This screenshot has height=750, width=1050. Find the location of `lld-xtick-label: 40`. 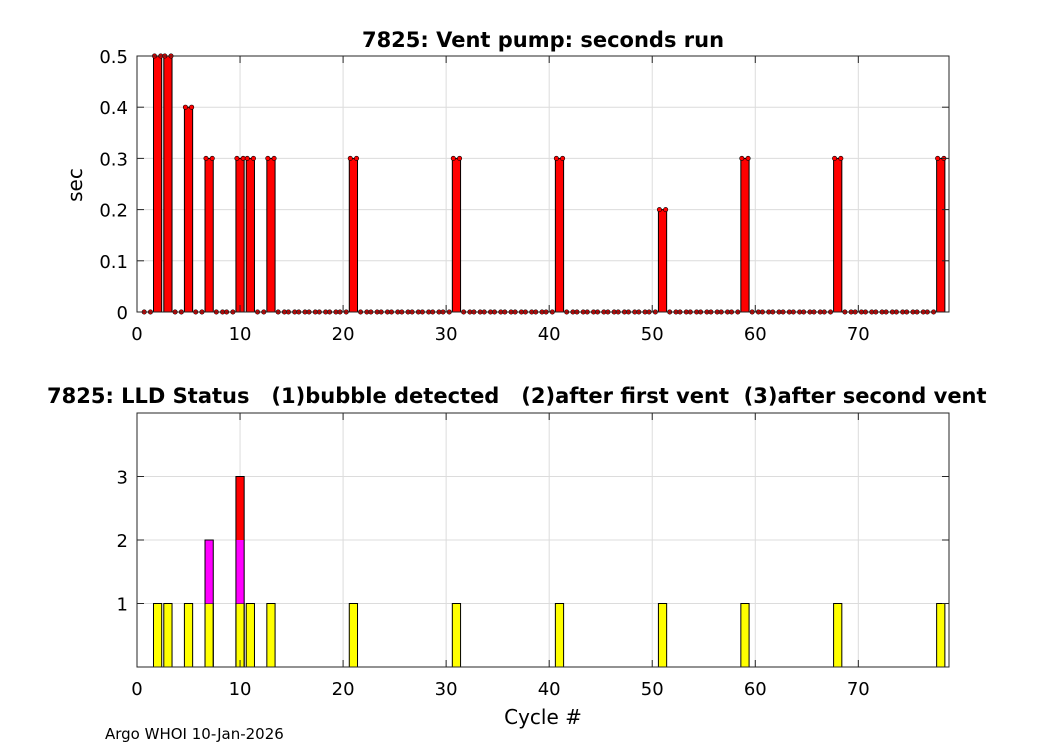

lld-xtick-label: 40 is located at coordinates (549, 689).